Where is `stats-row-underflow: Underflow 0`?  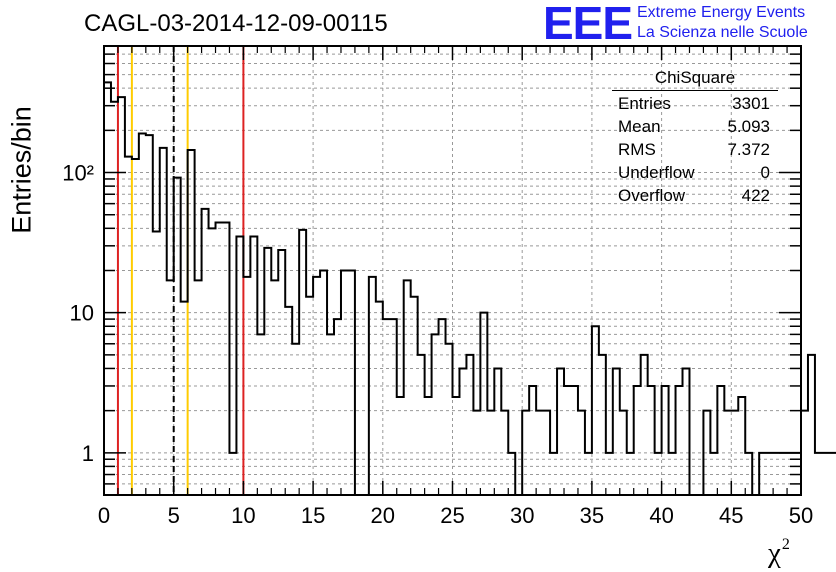 stats-row-underflow: Underflow 0 is located at coordinates (695, 172).